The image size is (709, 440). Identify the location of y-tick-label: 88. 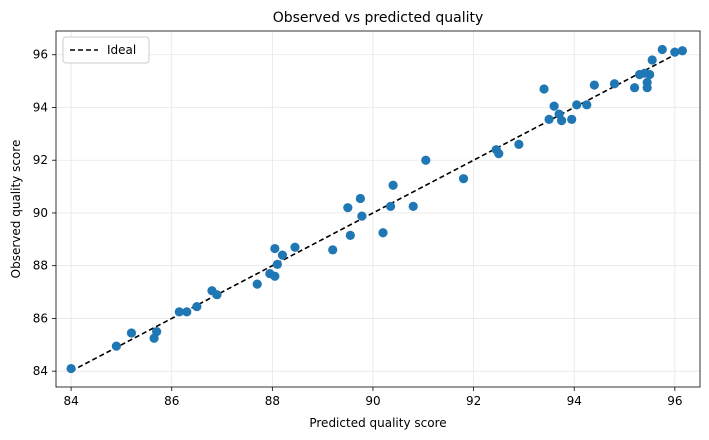
(40, 266).